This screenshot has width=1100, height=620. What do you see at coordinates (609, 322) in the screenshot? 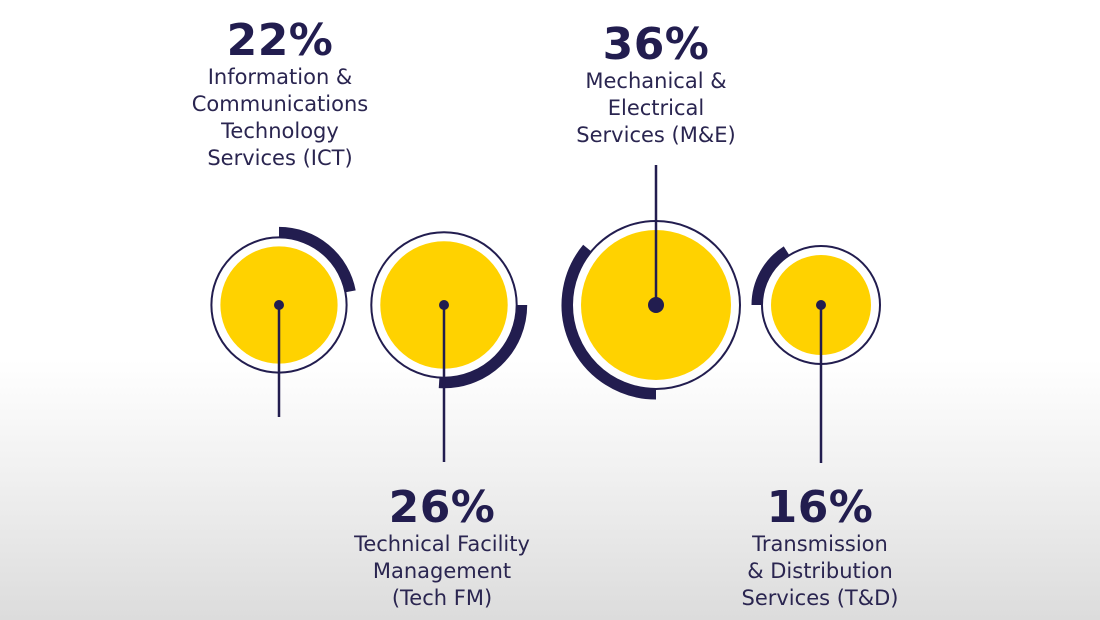
I see `arc-m-and-e` at bounding box center [609, 322].